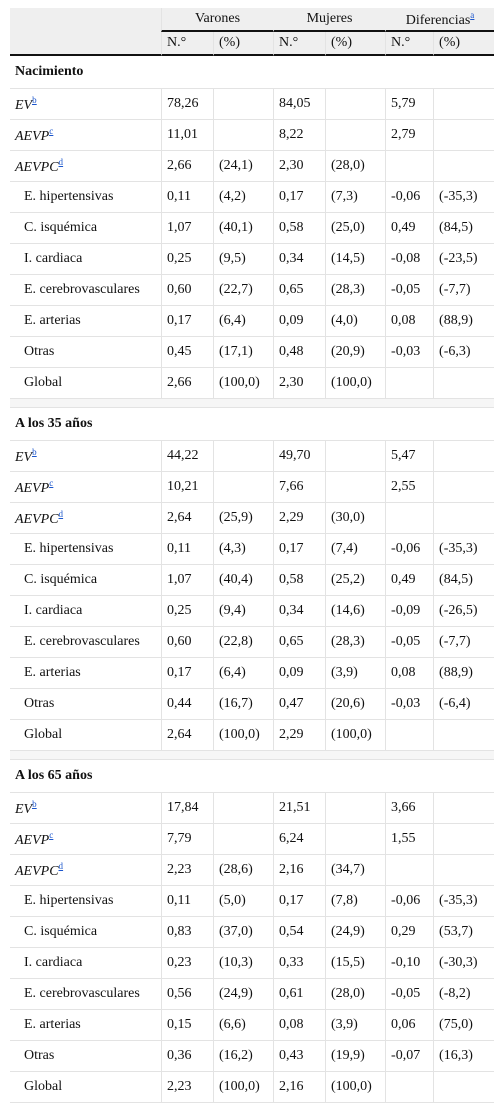  What do you see at coordinates (252, 72) in the screenshot?
I see `section-header-row: Nacimiento` at bounding box center [252, 72].